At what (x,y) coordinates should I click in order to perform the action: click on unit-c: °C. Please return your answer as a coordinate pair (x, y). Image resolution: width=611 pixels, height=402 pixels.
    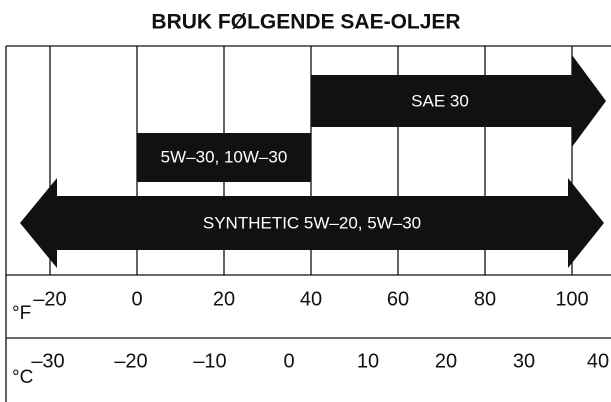
    Looking at the image, I should click on (22, 377).